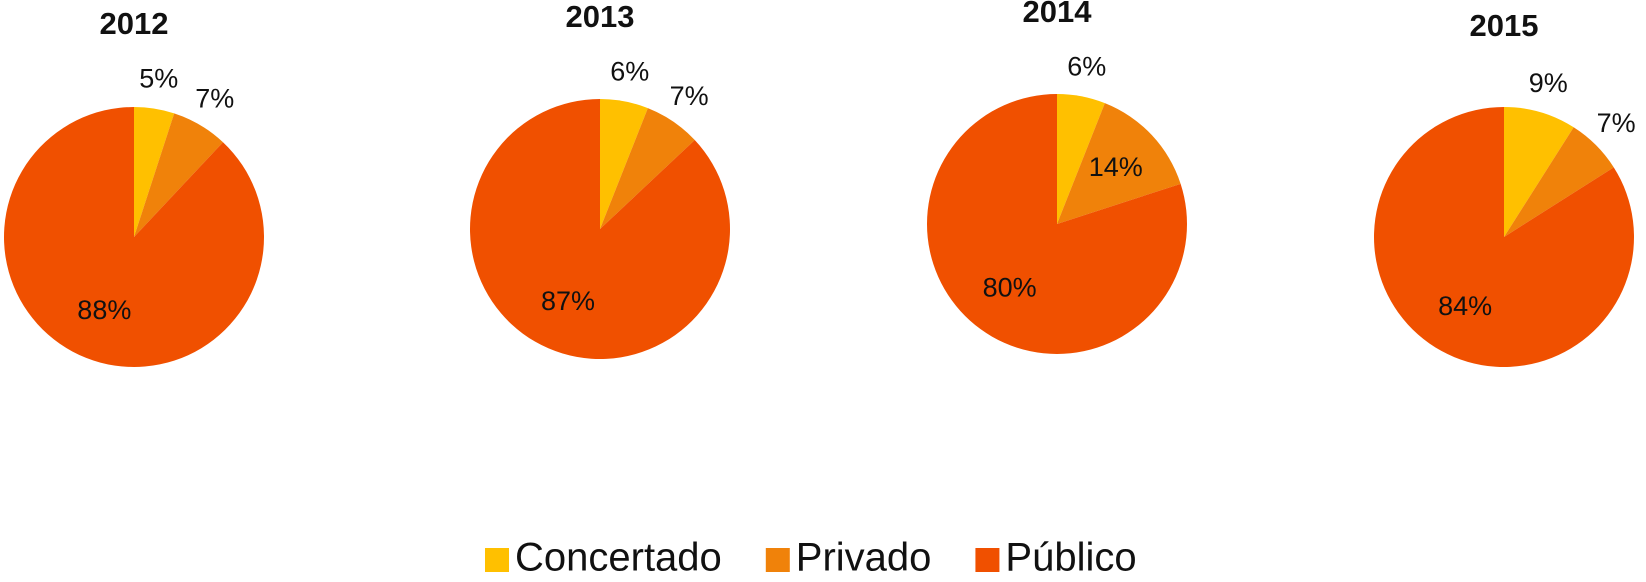 The width and height of the screenshot is (1646, 582). What do you see at coordinates (1548, 83) in the screenshot?
I see `data-label: 9%` at bounding box center [1548, 83].